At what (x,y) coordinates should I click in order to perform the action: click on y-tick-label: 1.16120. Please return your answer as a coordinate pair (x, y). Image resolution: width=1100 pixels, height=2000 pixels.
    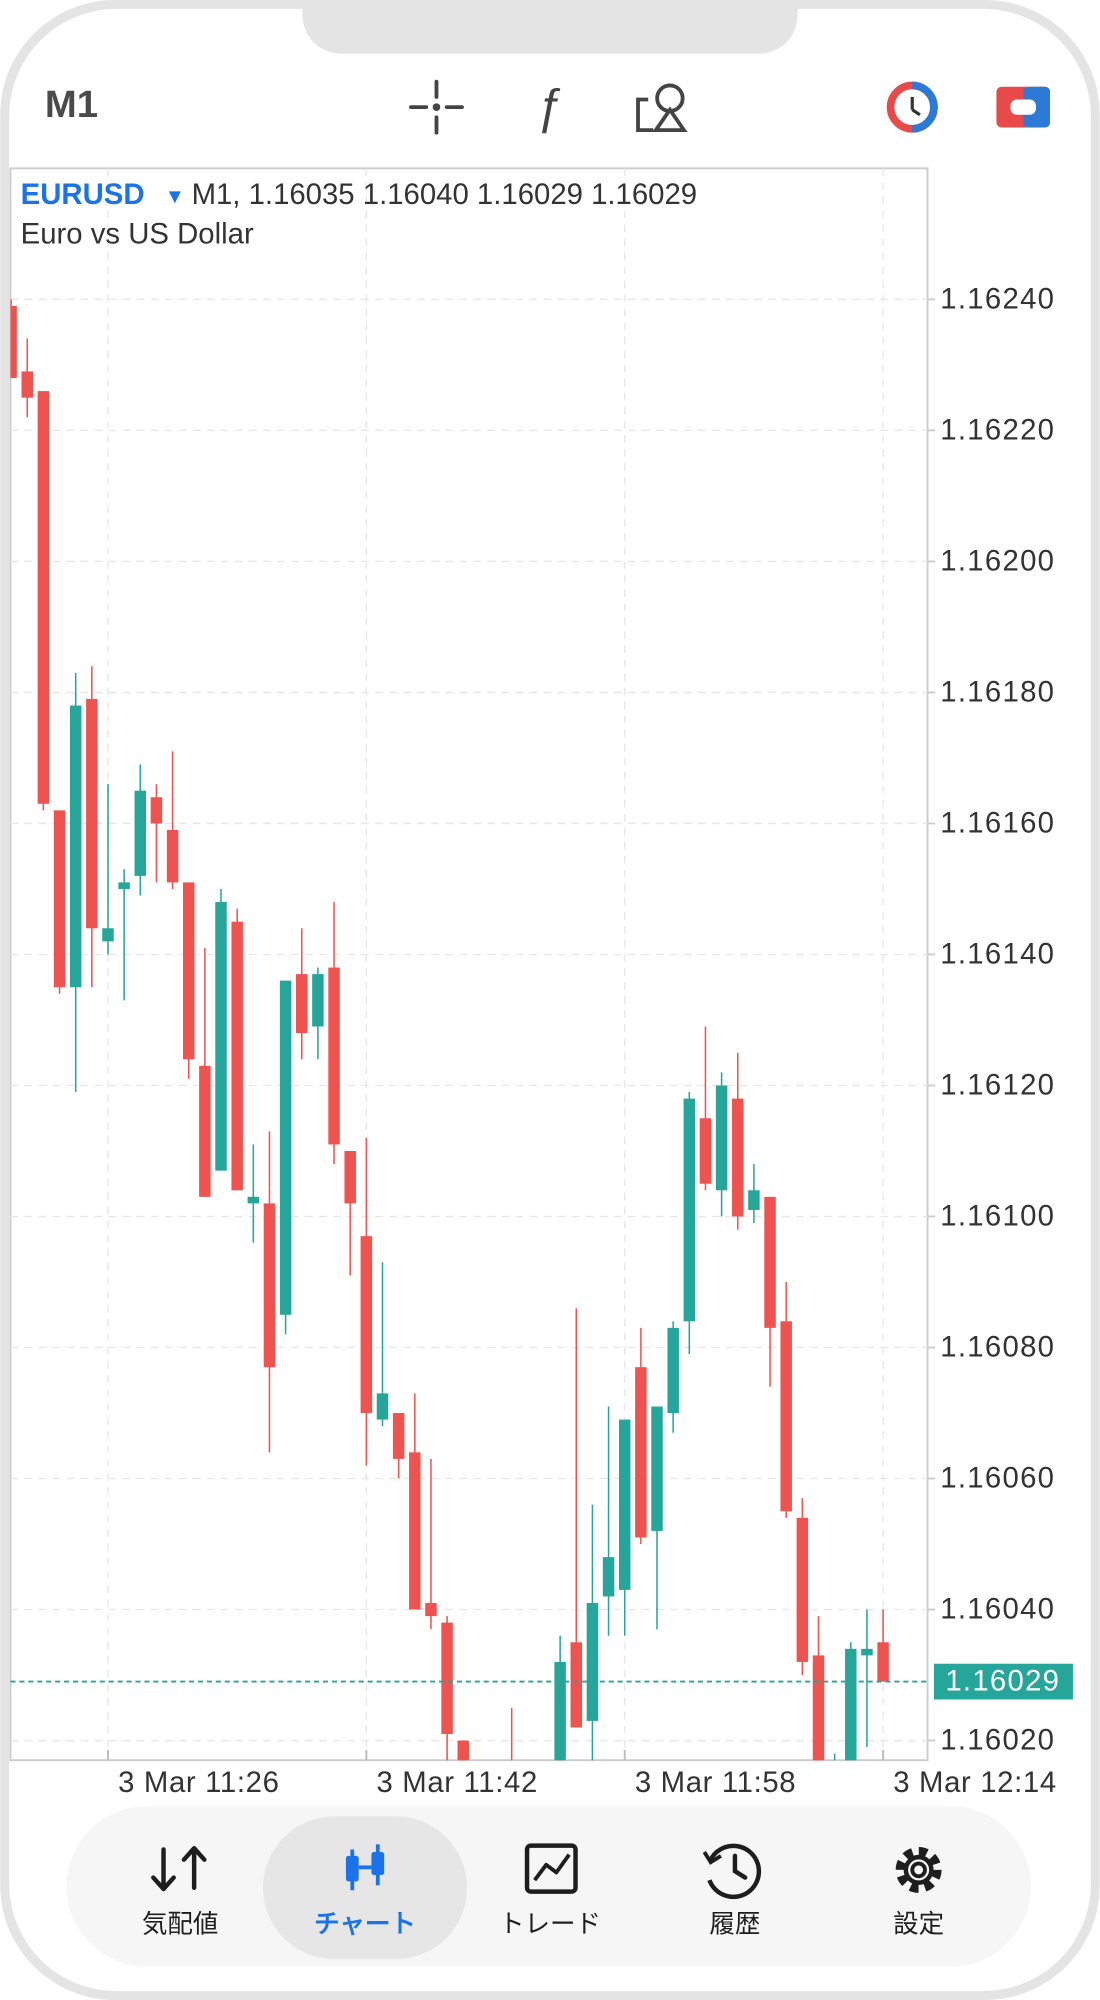
    Looking at the image, I should click on (997, 1085).